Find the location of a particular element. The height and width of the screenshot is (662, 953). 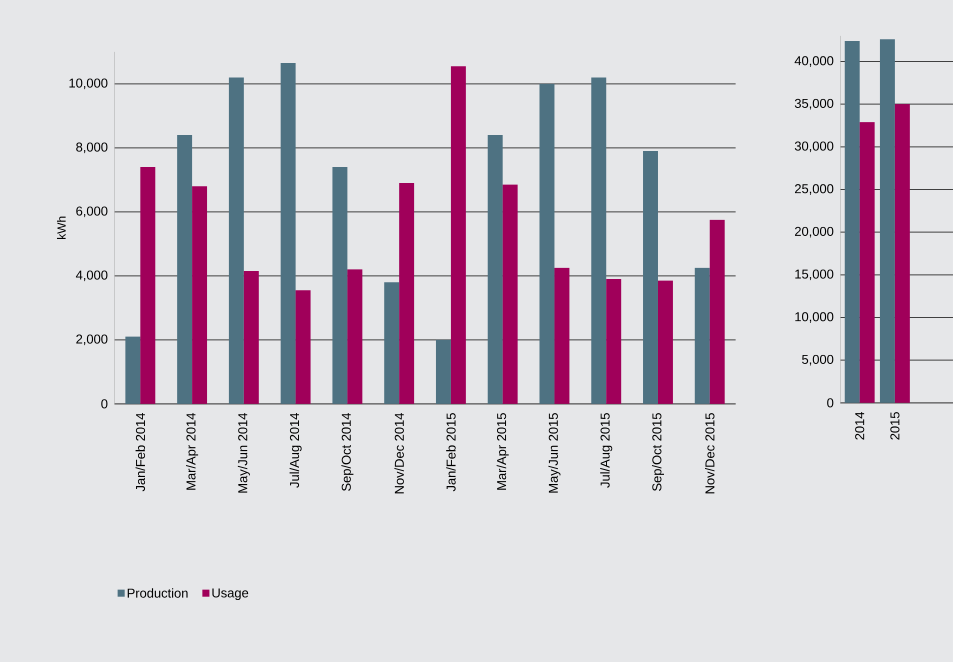

x-tick-label: 2014 is located at coordinates (859, 426).